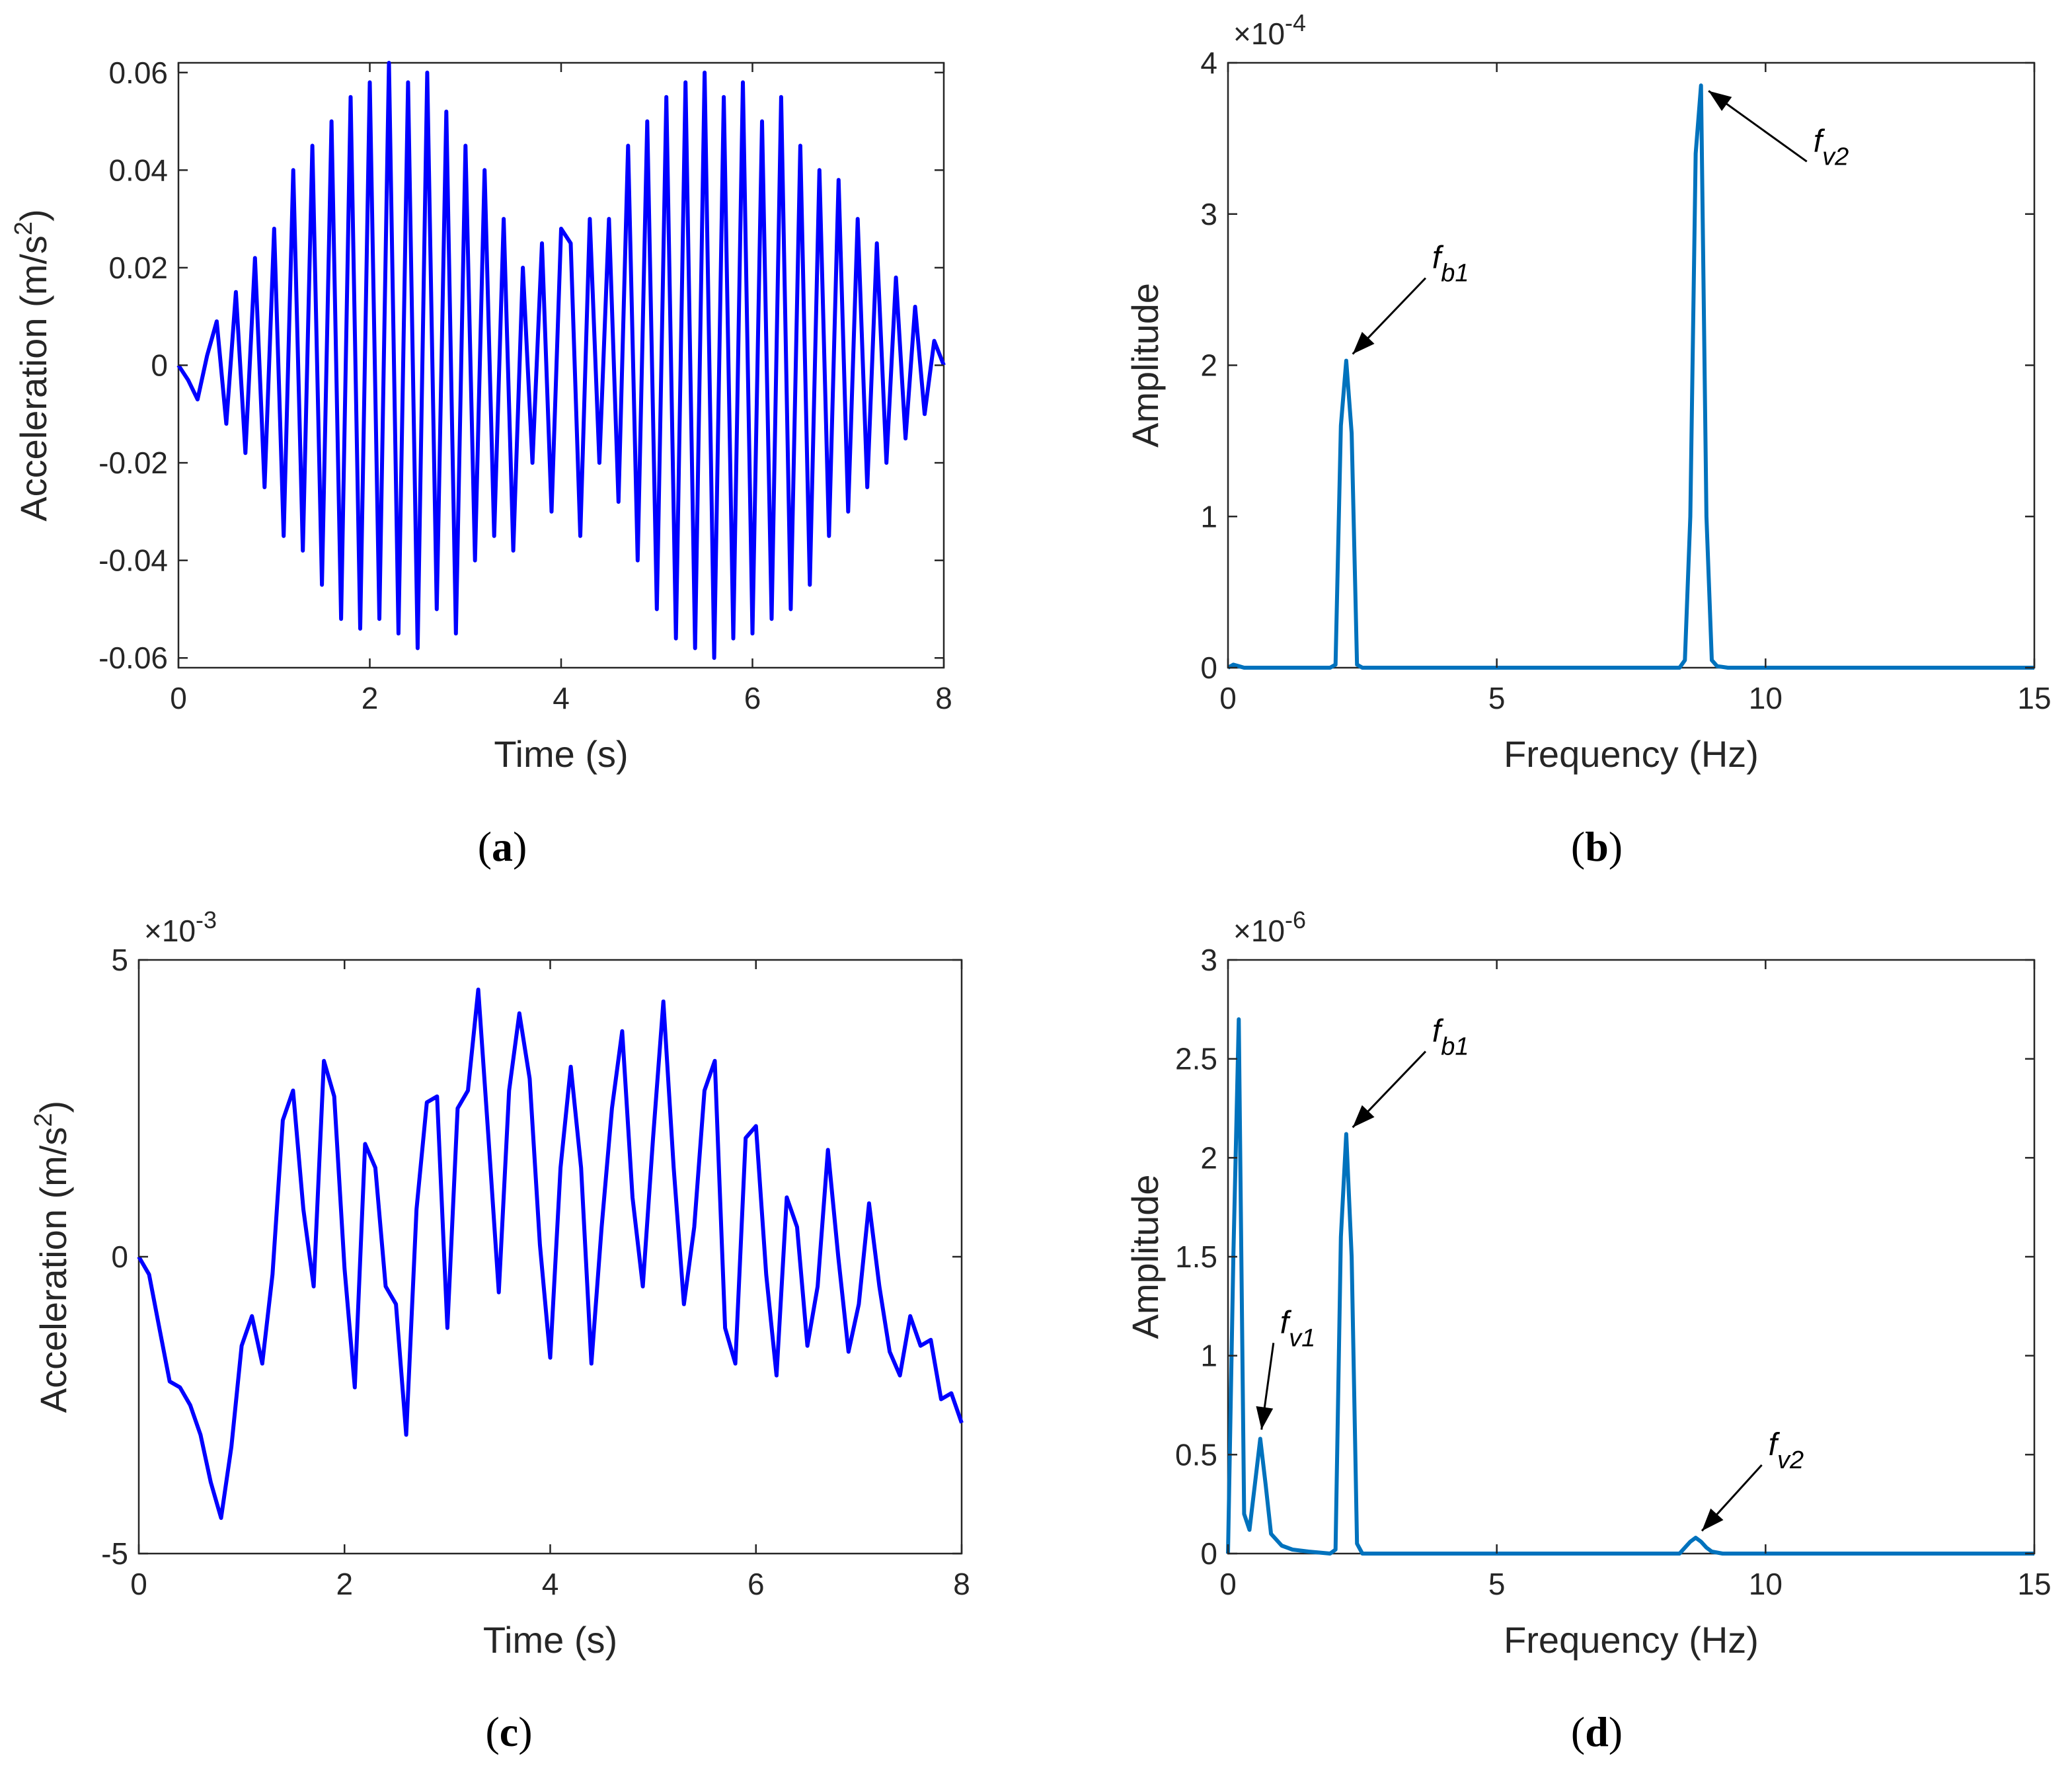 This screenshot has height=1779, width=2072. I want to click on panel-caption: (a), so click(502, 846).